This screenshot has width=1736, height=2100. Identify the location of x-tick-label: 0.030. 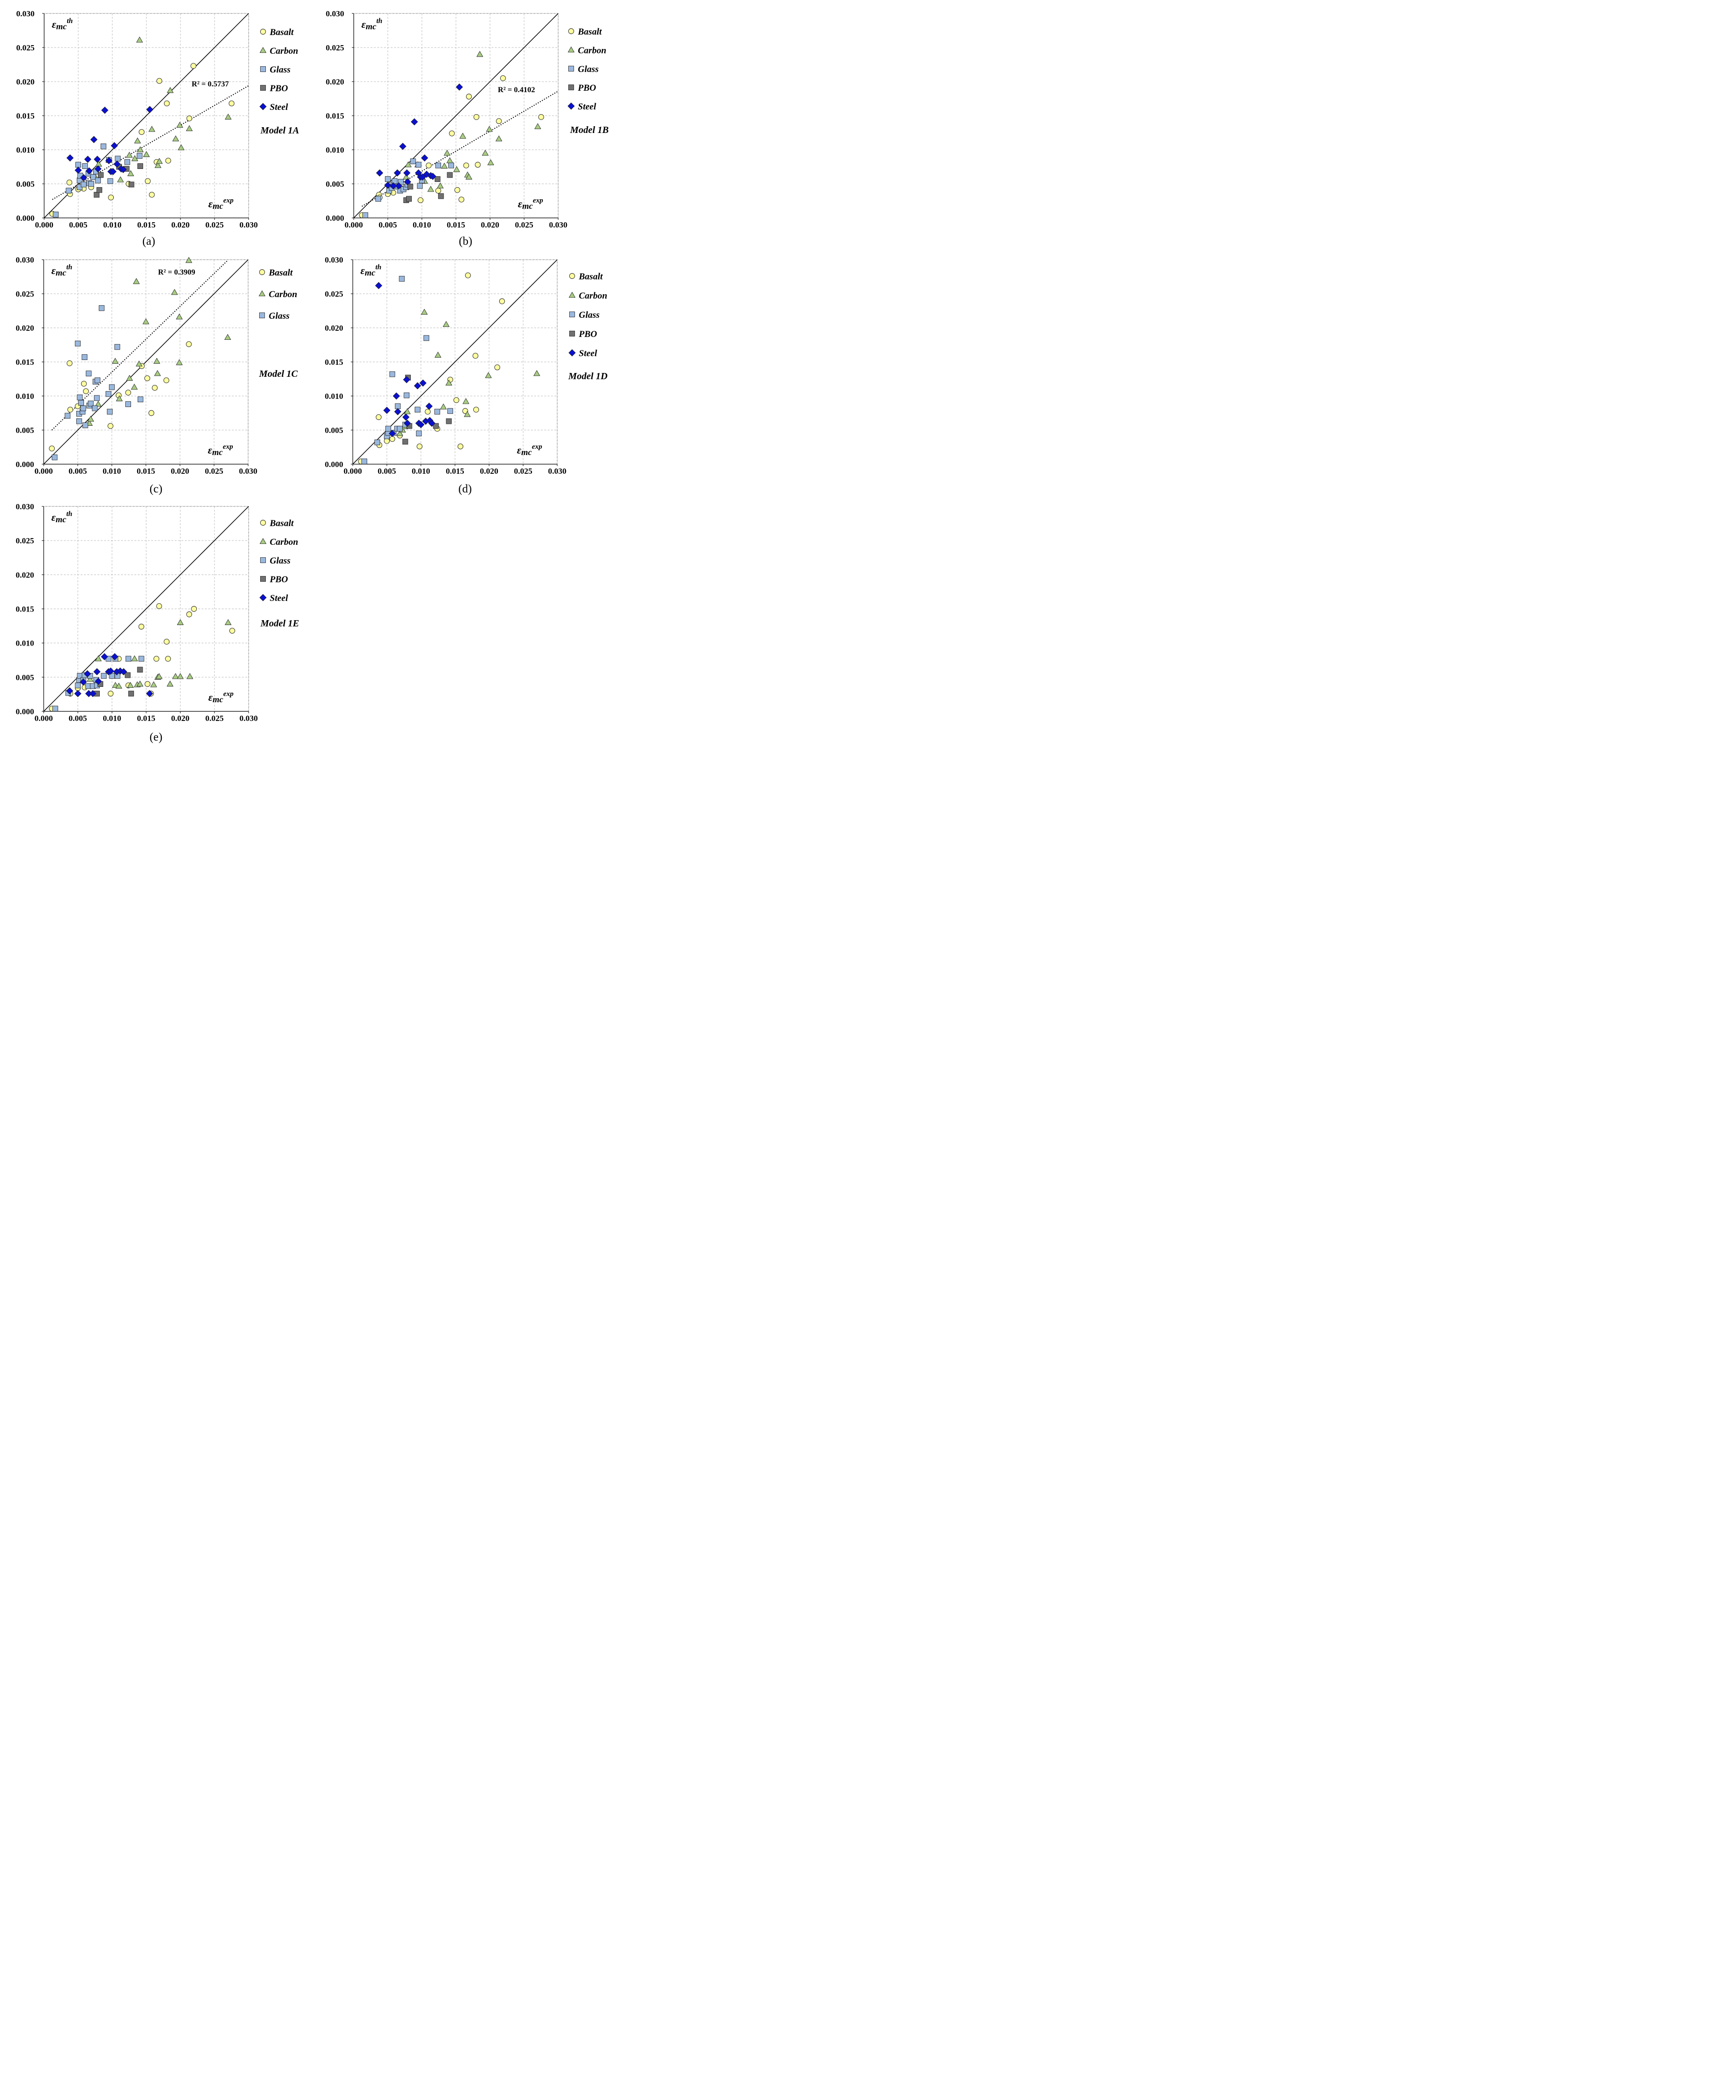
(248, 224).